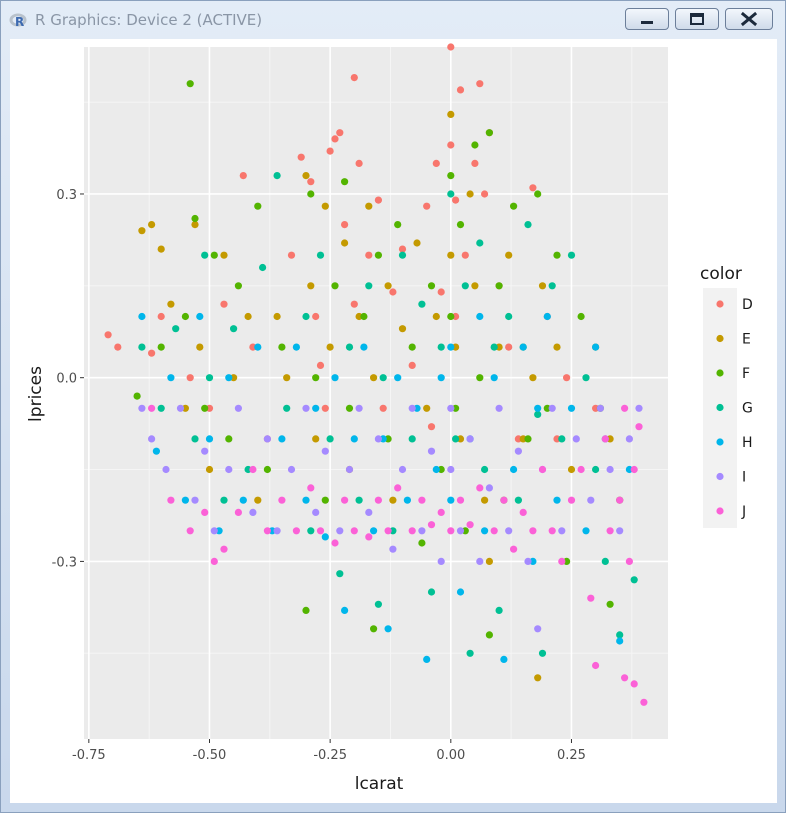 The image size is (786, 813). I want to click on minimize-button, so click(647, 19).